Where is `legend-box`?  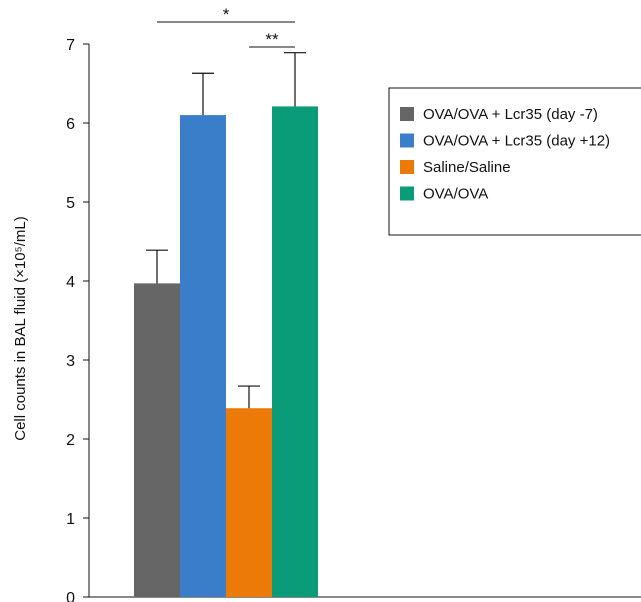
legend-box is located at coordinates (514, 161).